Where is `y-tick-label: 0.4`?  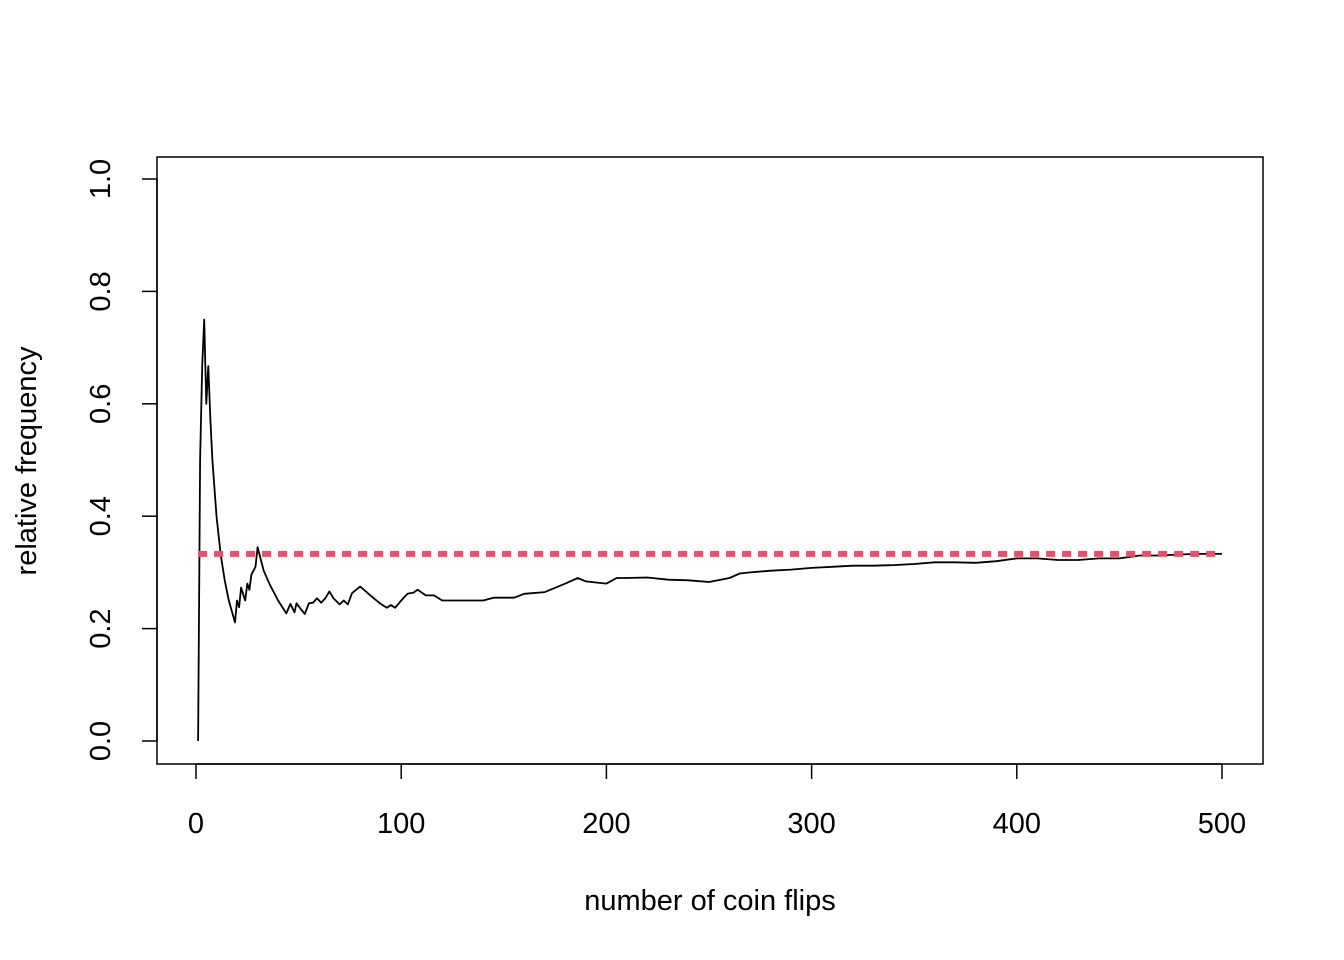 y-tick-label: 0.4 is located at coordinates (101, 516).